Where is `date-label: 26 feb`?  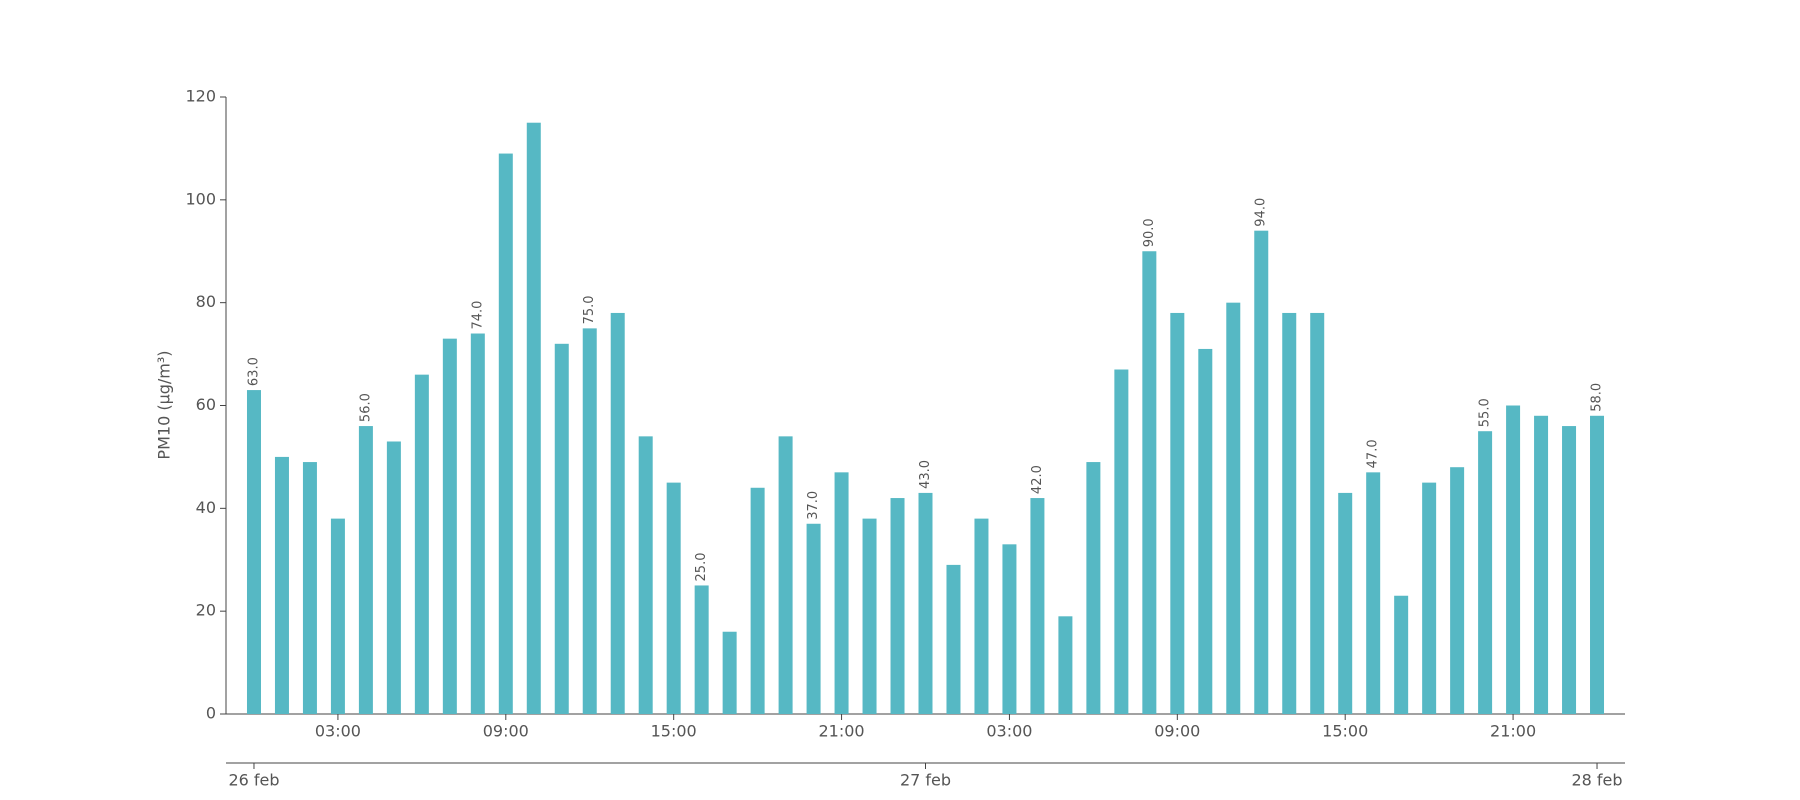 date-label: 26 feb is located at coordinates (253, 780).